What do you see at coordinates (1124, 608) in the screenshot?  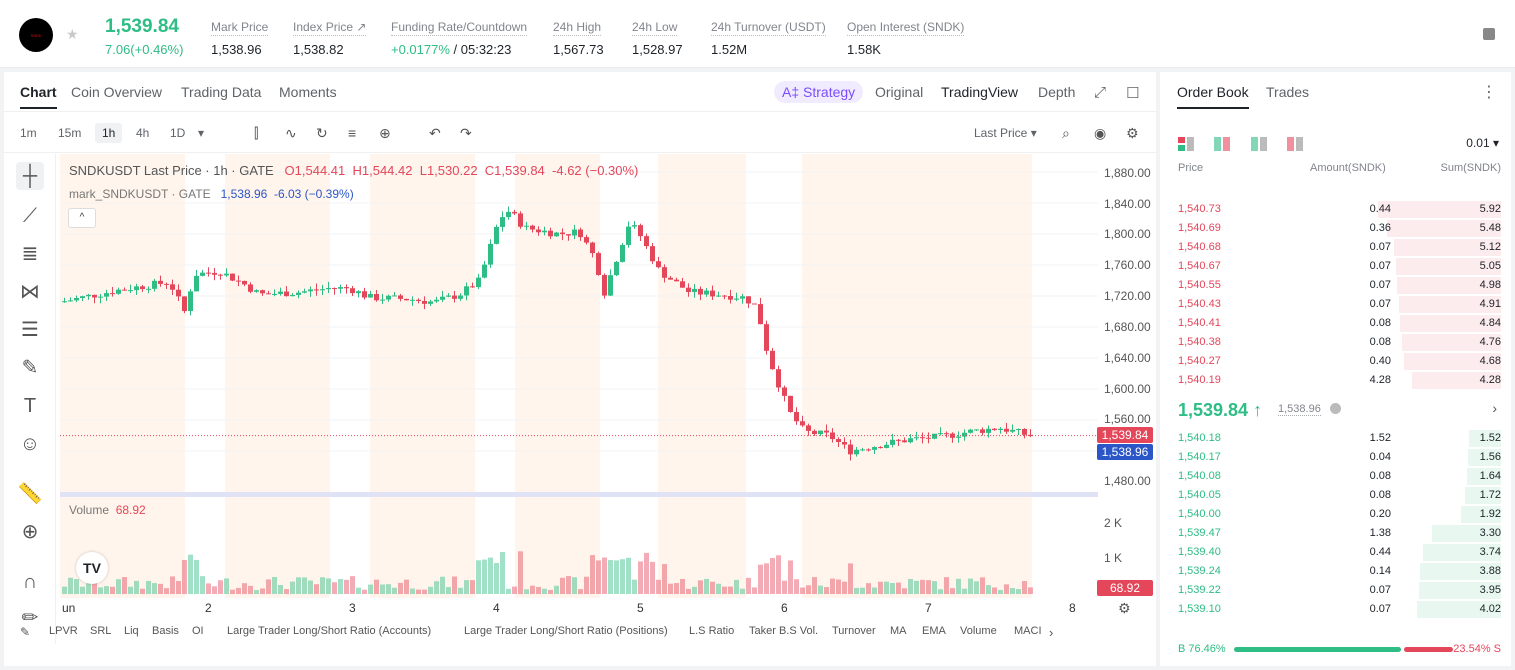 I see `chart-settings-icon: ⚙` at bounding box center [1124, 608].